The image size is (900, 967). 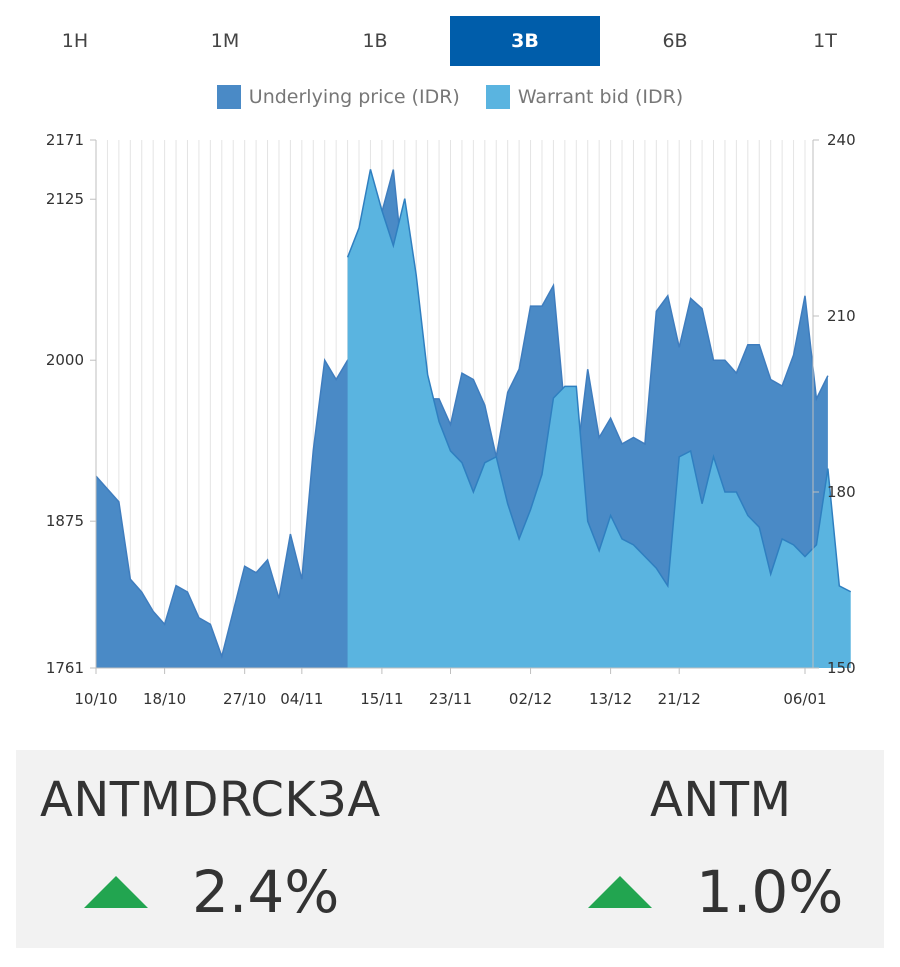 What do you see at coordinates (65, 199) in the screenshot?
I see `left-tick-label: 2125` at bounding box center [65, 199].